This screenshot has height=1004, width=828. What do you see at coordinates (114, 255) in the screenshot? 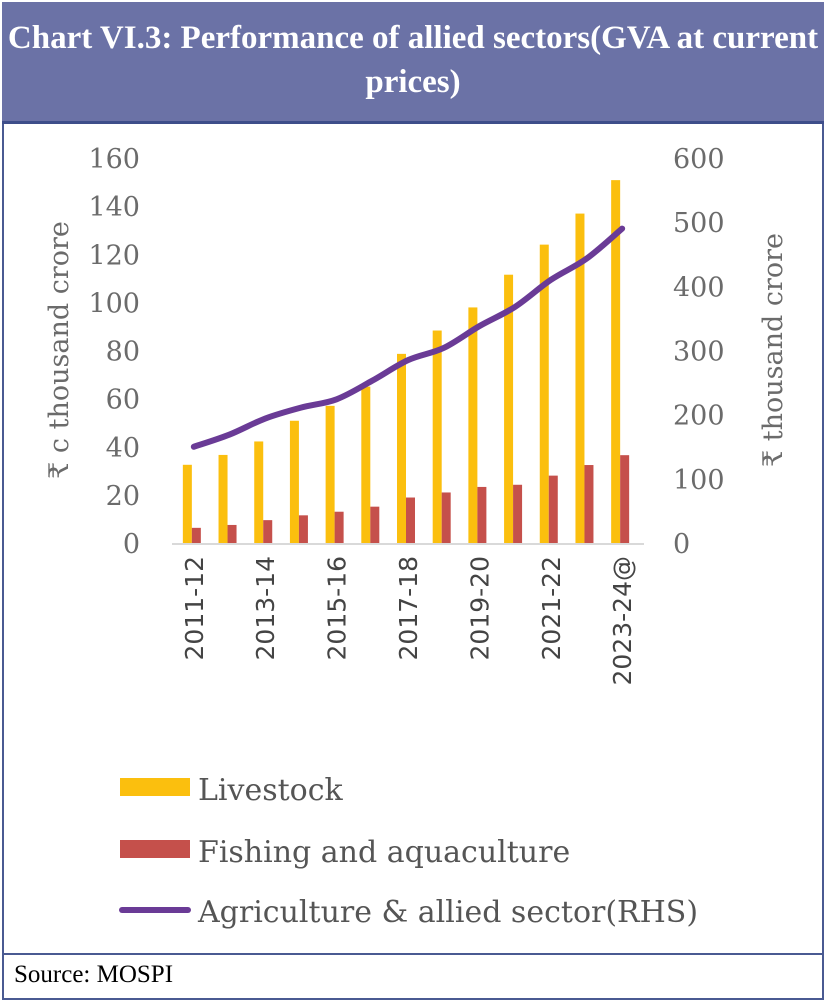
I see `left-tick-label: 120` at bounding box center [114, 255].